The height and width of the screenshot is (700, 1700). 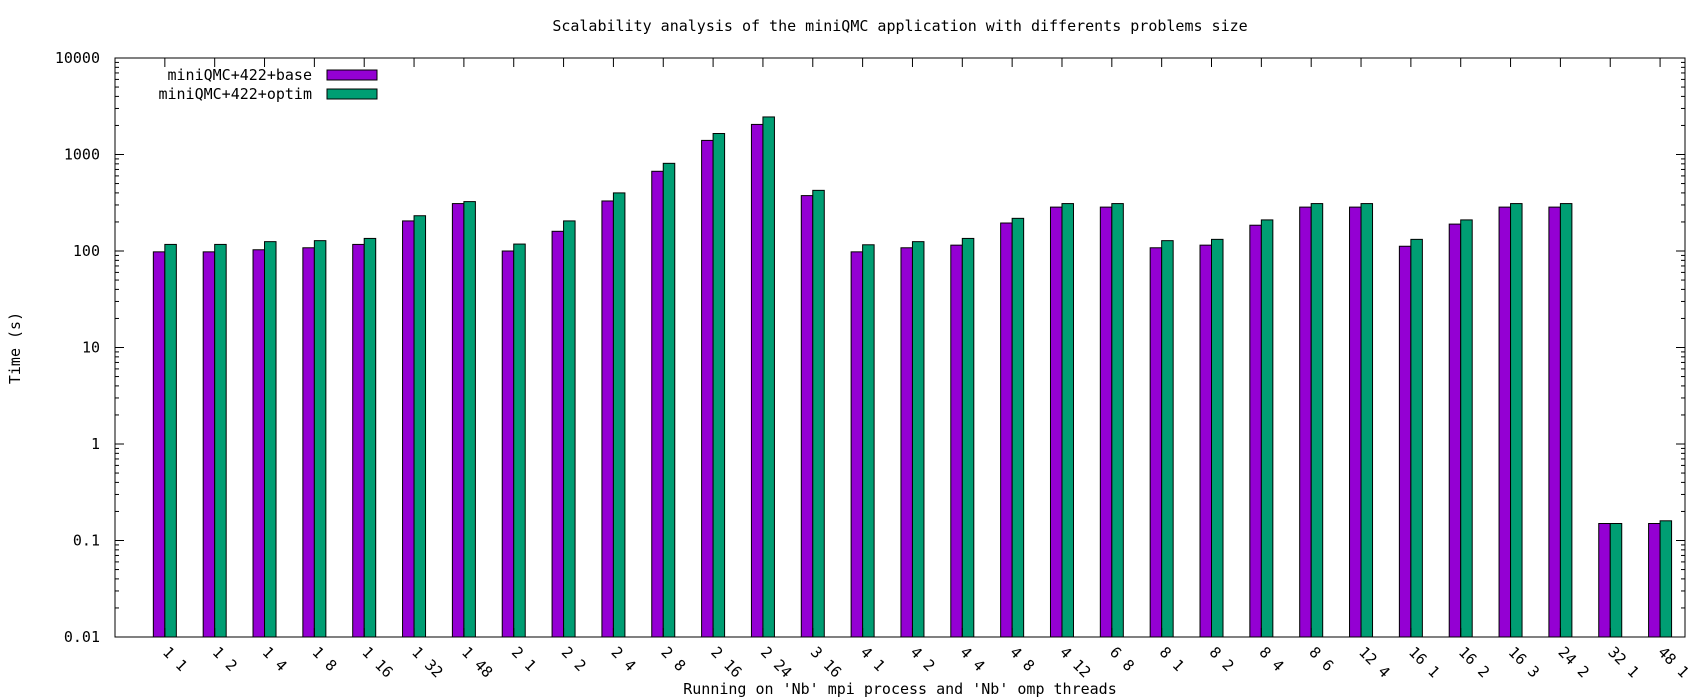 I want to click on x-tick-label: 1 1, so click(x=175, y=659).